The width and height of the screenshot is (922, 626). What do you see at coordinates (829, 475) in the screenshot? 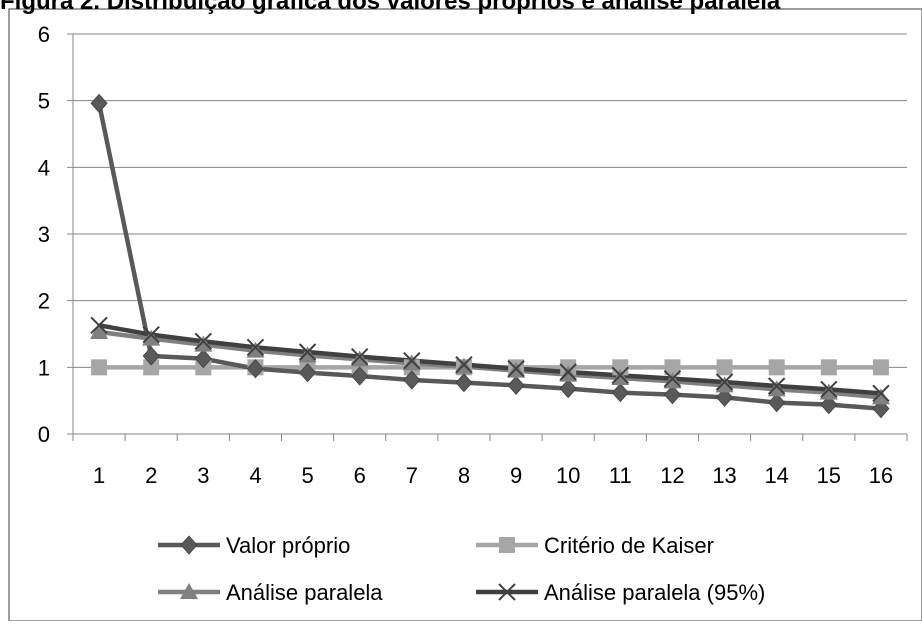
I see `x-tick-label: 15` at bounding box center [829, 475].